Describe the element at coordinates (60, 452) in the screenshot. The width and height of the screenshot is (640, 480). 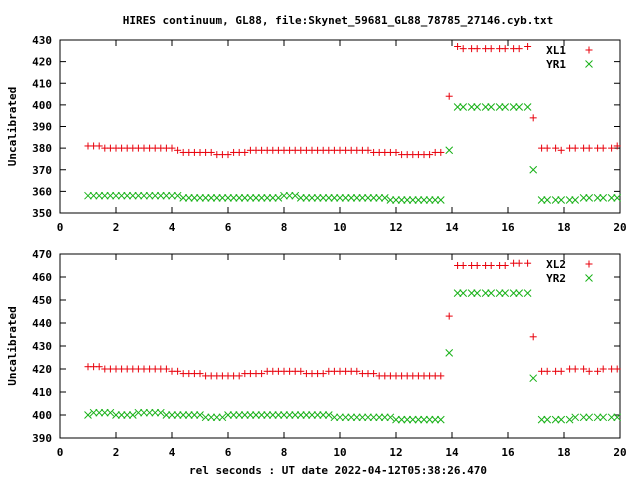
I see `x-tick-label: 0` at that location.